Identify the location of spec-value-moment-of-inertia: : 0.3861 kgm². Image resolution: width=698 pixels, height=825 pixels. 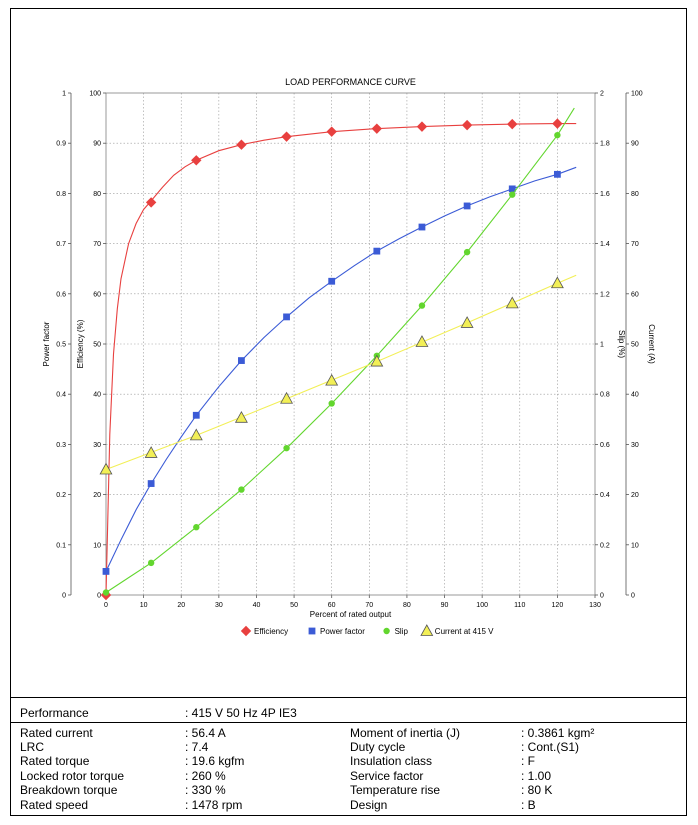
(558, 733).